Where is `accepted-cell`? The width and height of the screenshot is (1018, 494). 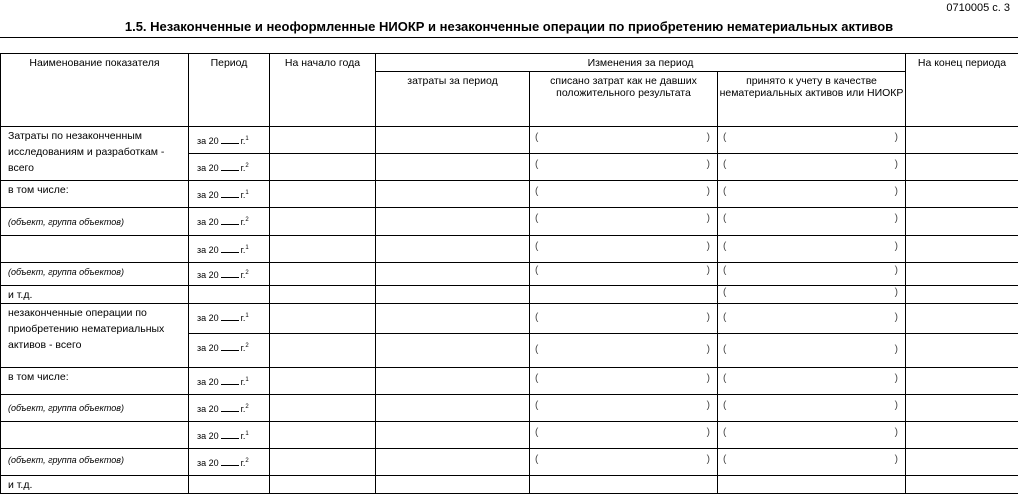 accepted-cell is located at coordinates (812, 485).